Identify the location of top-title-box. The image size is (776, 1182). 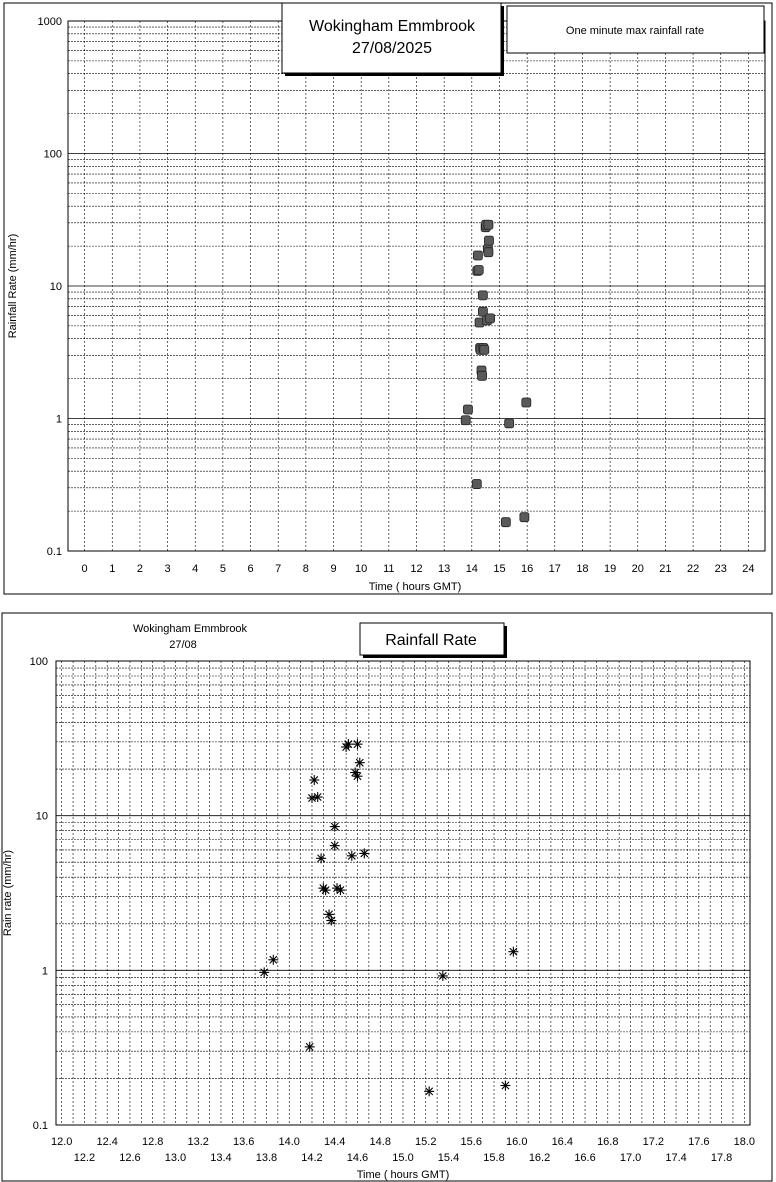
(391, 38).